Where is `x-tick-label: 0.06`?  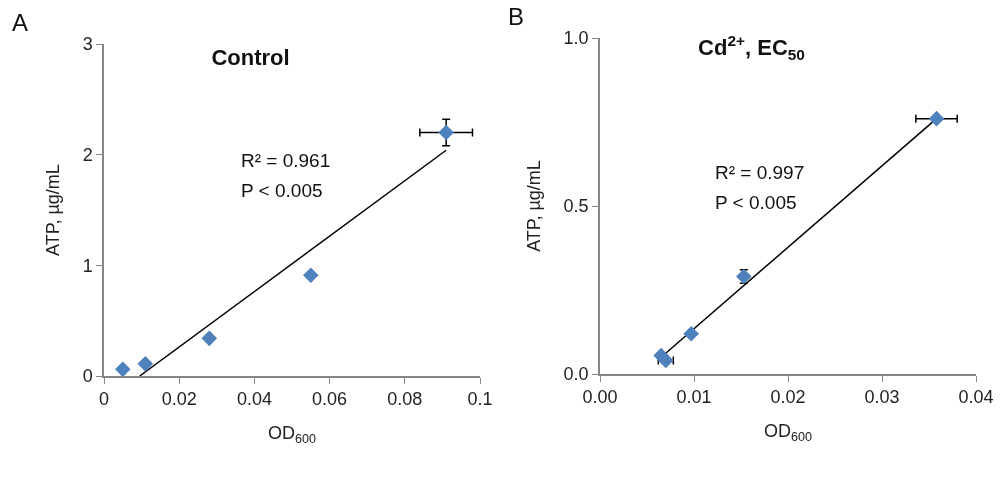 x-tick-label: 0.06 is located at coordinates (330, 399).